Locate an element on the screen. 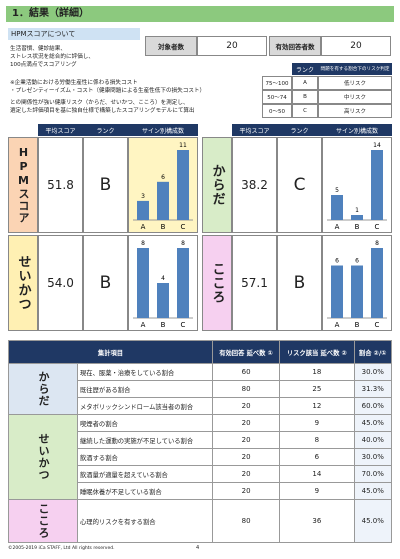 This screenshot has height=559, width=400. about-line: 選定した評価項目を基に独自仕様で構築したスコアリングモデルにて算出 is located at coordinates (102, 111).